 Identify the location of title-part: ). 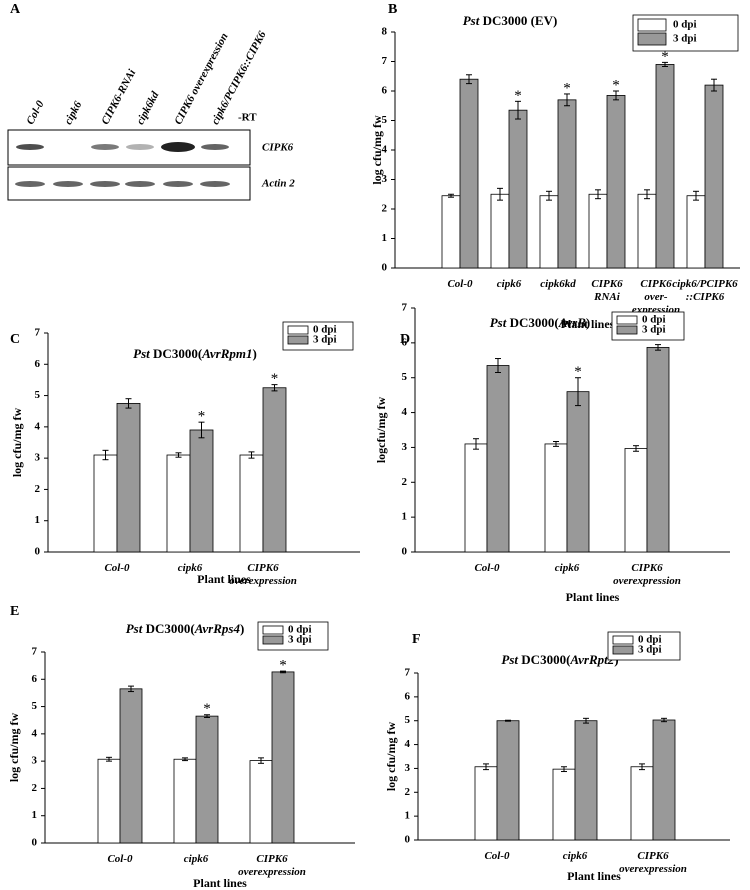
(588, 322).